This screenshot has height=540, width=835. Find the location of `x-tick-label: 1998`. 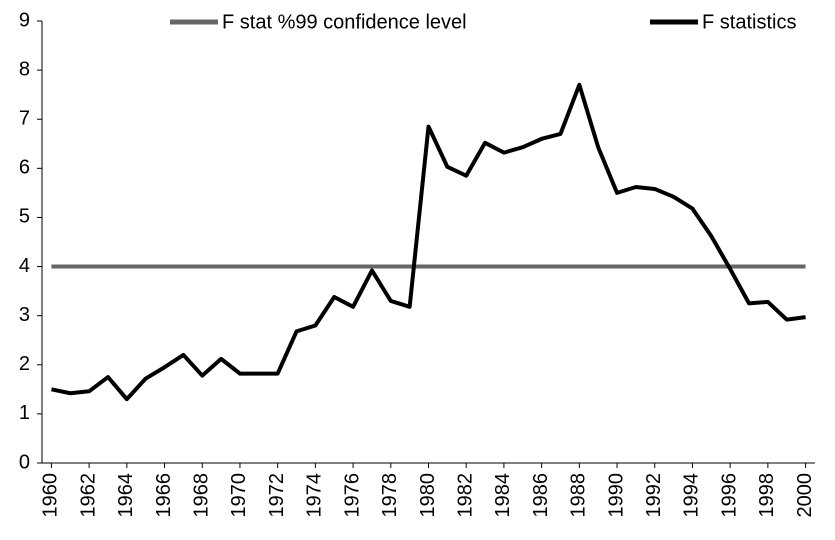

x-tick-label: 1998 is located at coordinates (767, 495).